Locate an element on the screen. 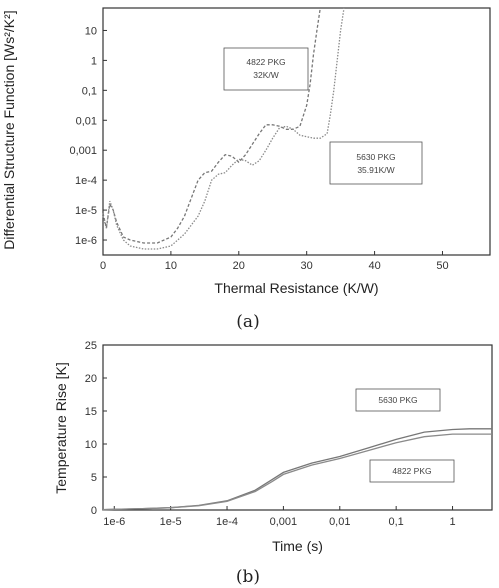 Image resolution: width=499 pixels, height=588 pixels. x-tick-label-b: 0,001 is located at coordinates (284, 522).